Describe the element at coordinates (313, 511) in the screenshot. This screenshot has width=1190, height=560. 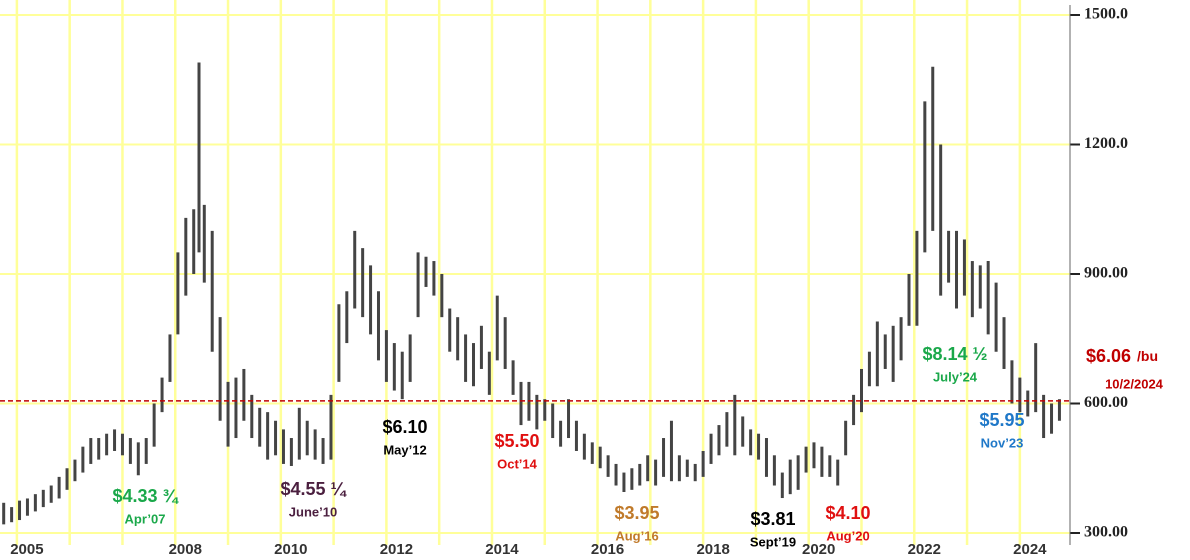
I see `annotation-date: June’10` at that location.